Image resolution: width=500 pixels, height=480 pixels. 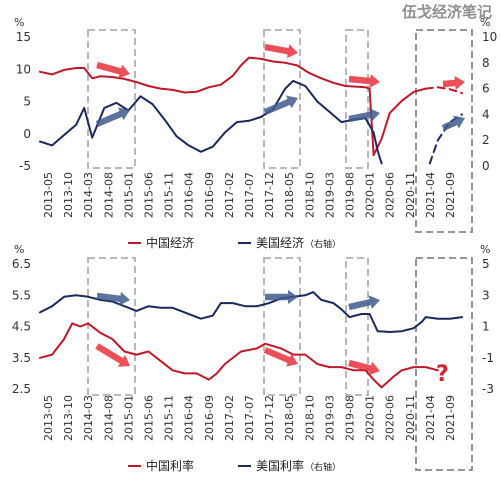 I want to click on arrow-blue-2018, so click(x=280, y=105).